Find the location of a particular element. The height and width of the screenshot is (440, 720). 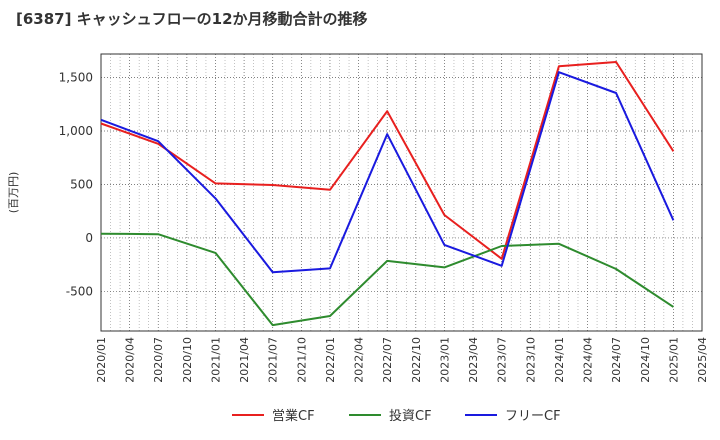

x-tick-label: 2025/01 is located at coordinates (673, 360).